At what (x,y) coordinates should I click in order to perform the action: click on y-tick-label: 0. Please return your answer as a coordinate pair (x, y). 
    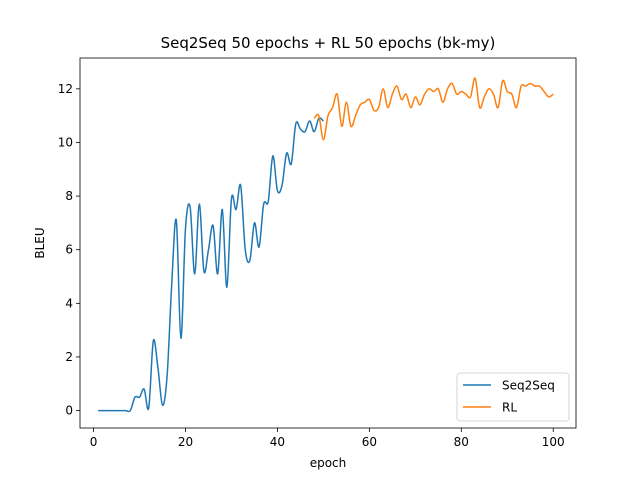
    Looking at the image, I should click on (69, 411).